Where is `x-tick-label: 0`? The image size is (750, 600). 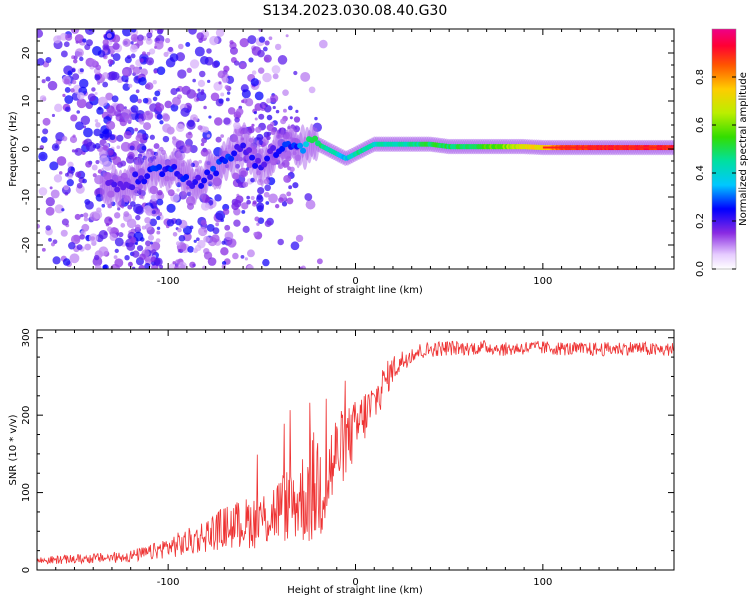
x-tick-label: 0 is located at coordinates (355, 281).